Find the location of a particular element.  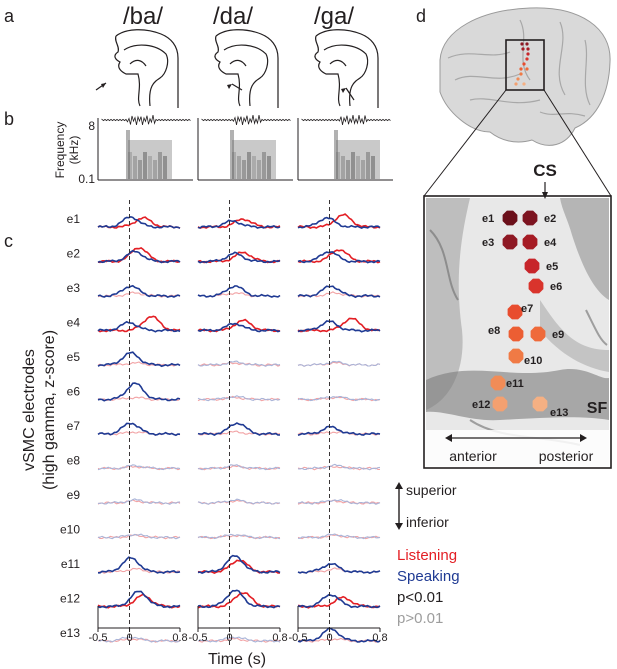

anterior-label: anterior is located at coordinates (473, 456).